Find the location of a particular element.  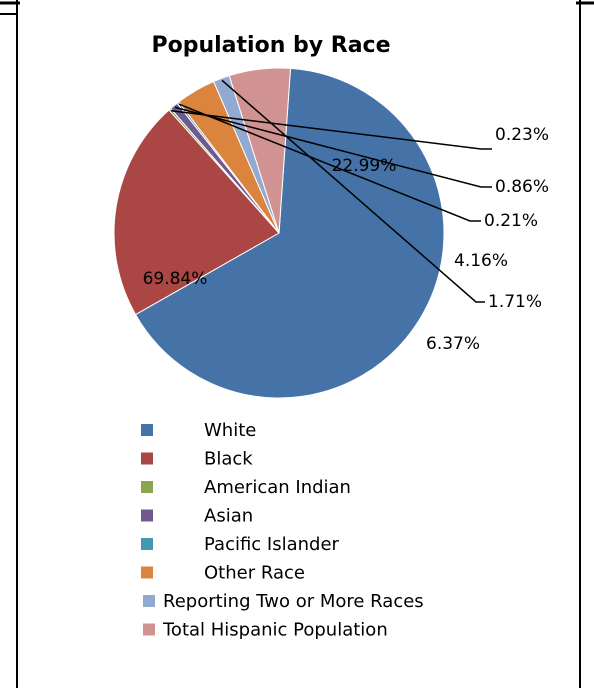

data-label-other-race: 4.16% is located at coordinates (481, 261).